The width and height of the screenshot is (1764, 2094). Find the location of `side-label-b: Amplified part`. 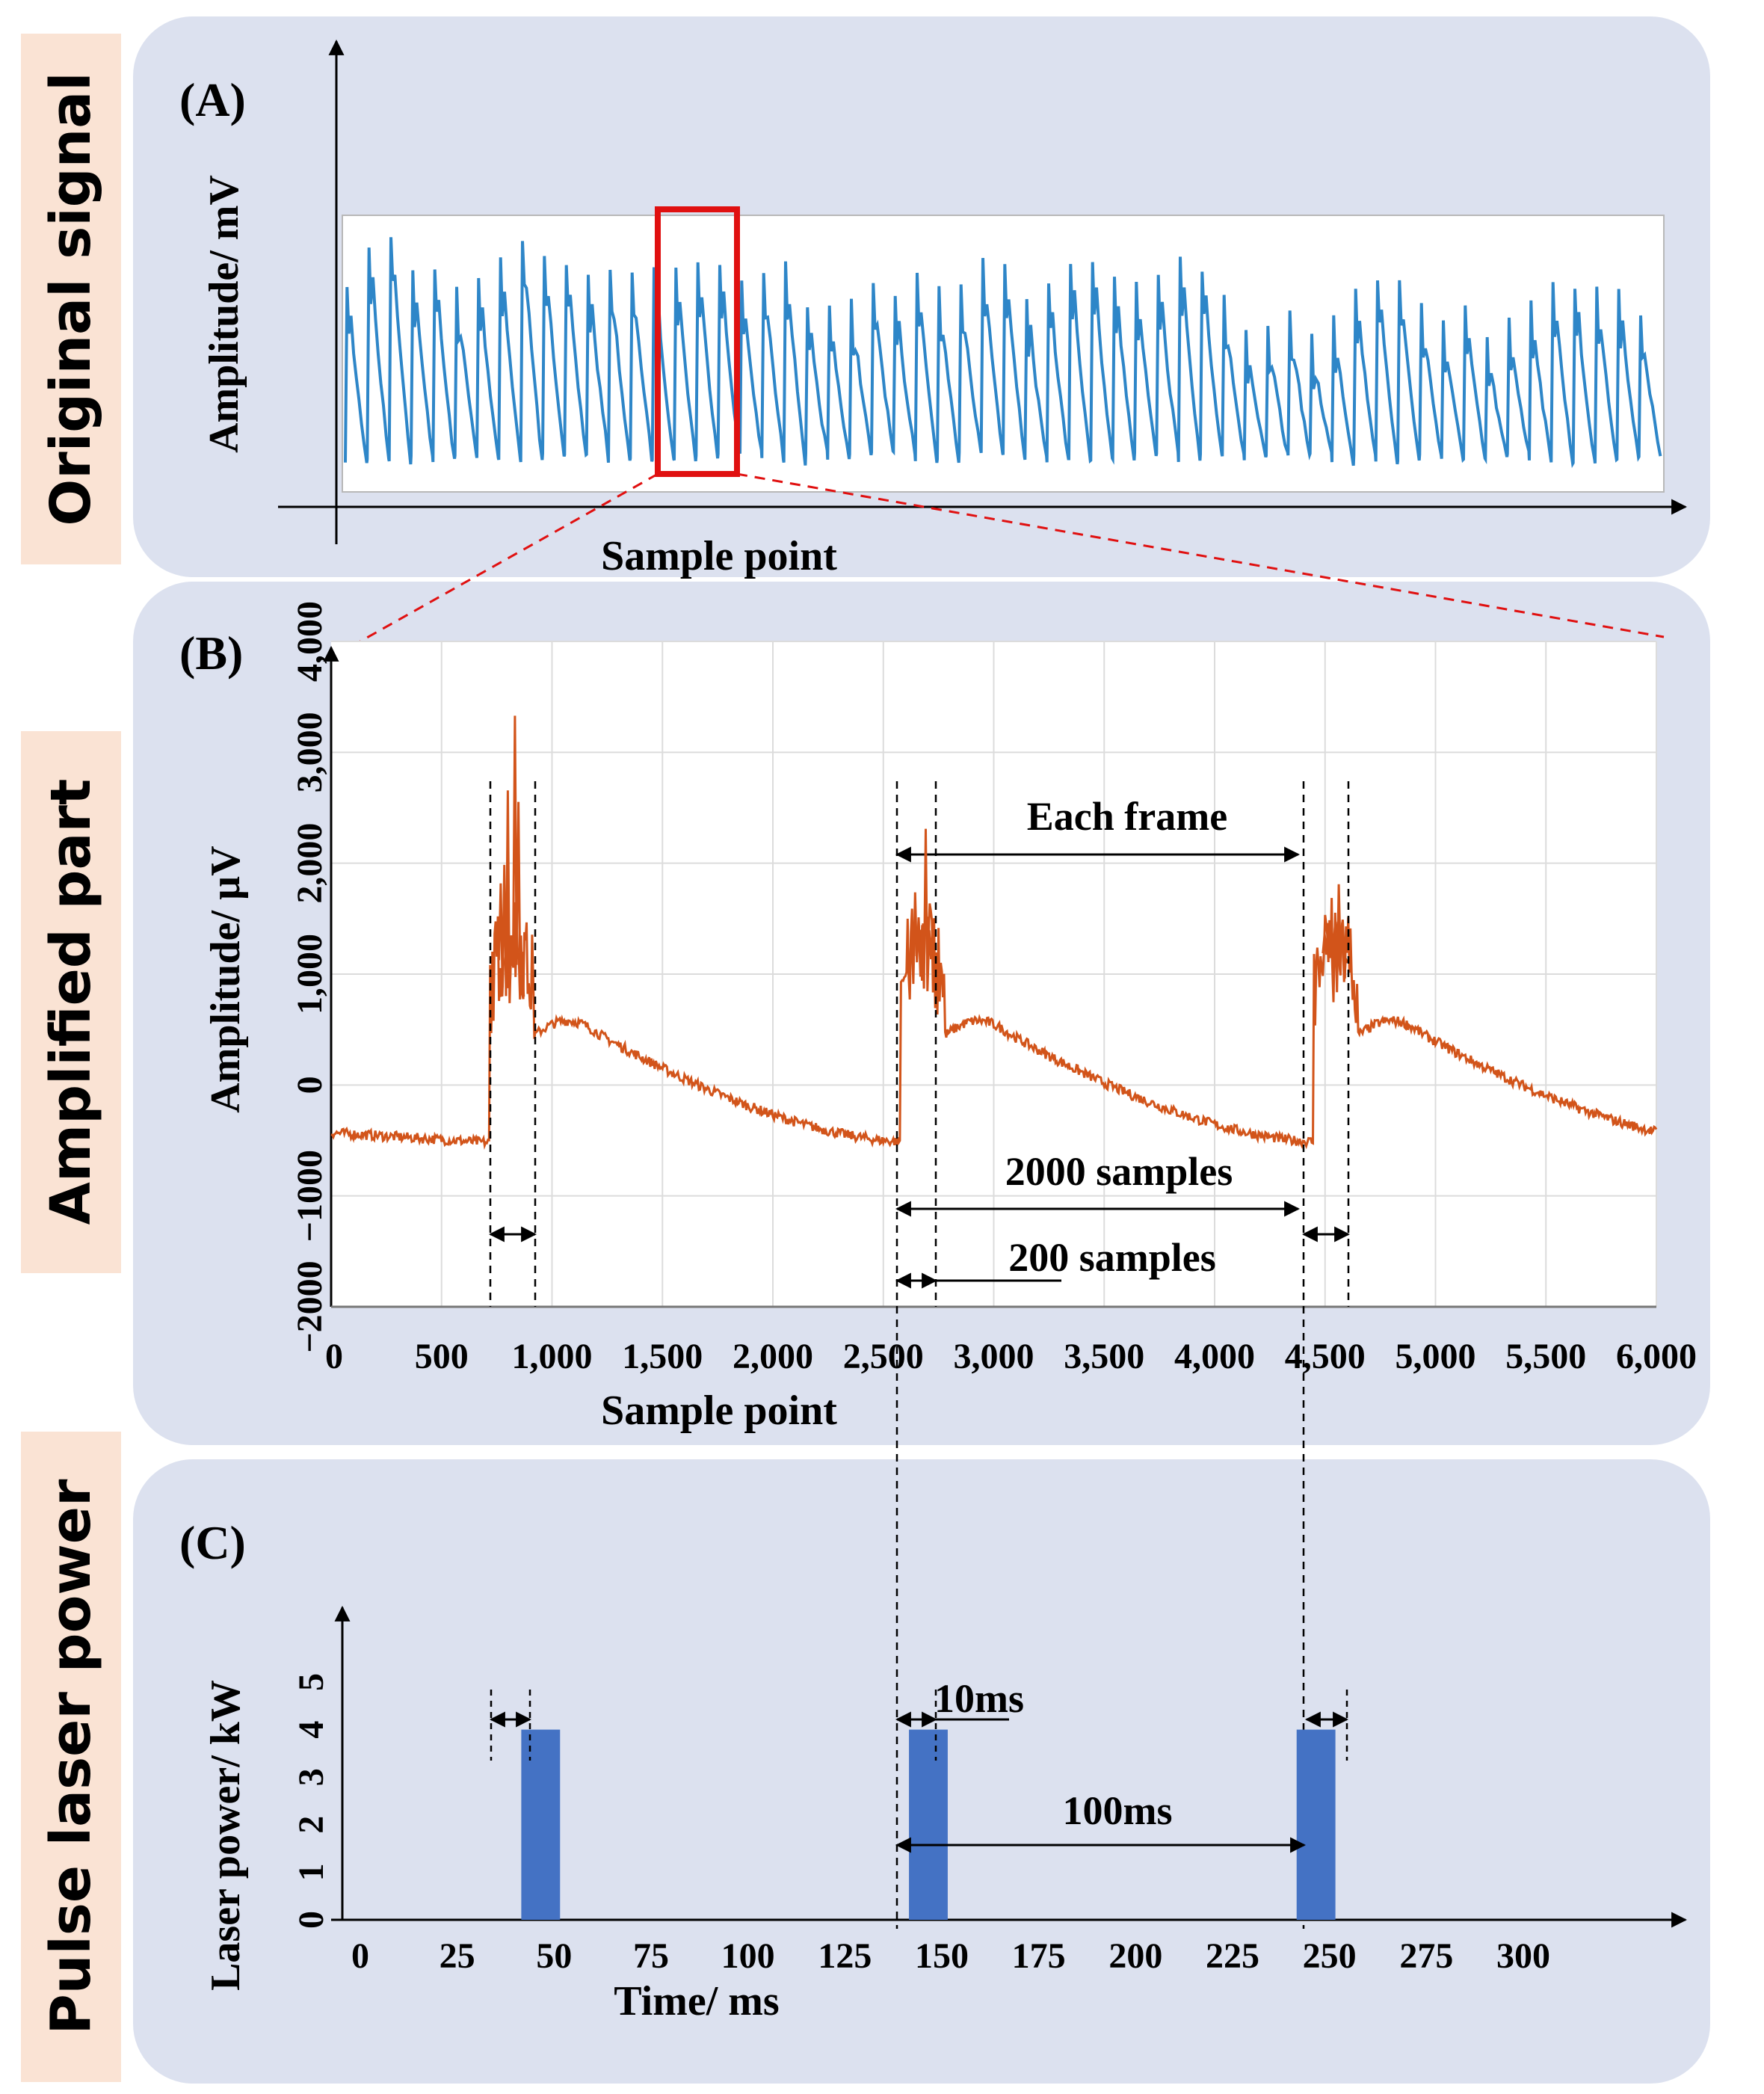

side-label-b: Amplified part is located at coordinates (71, 1002).